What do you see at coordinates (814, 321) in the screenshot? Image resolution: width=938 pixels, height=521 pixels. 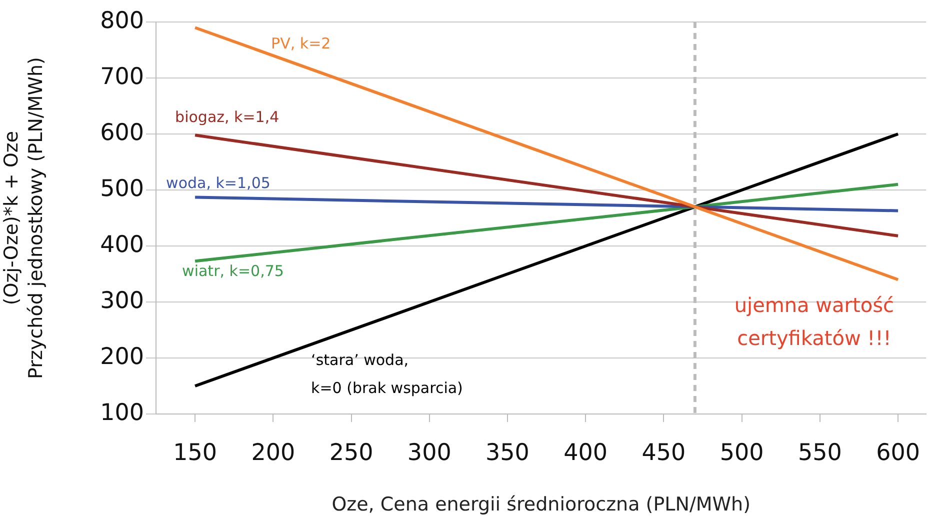 I see `annotation: ujemna wartość certyfikatów !!!` at bounding box center [814, 321].